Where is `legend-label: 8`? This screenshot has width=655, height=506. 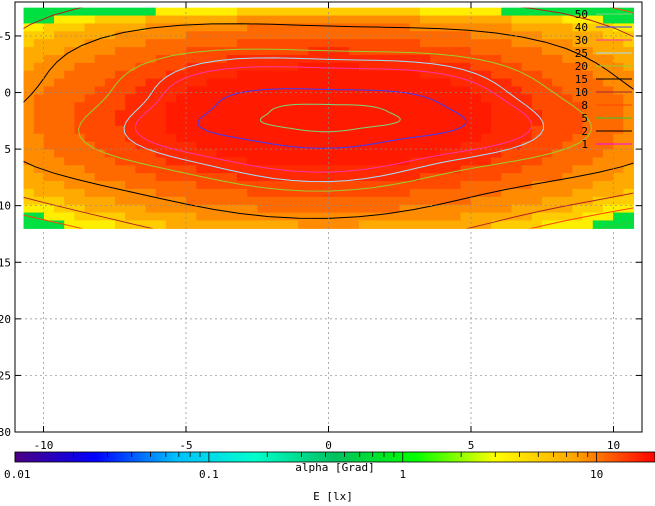 legend-label: 8 is located at coordinates (584, 105).